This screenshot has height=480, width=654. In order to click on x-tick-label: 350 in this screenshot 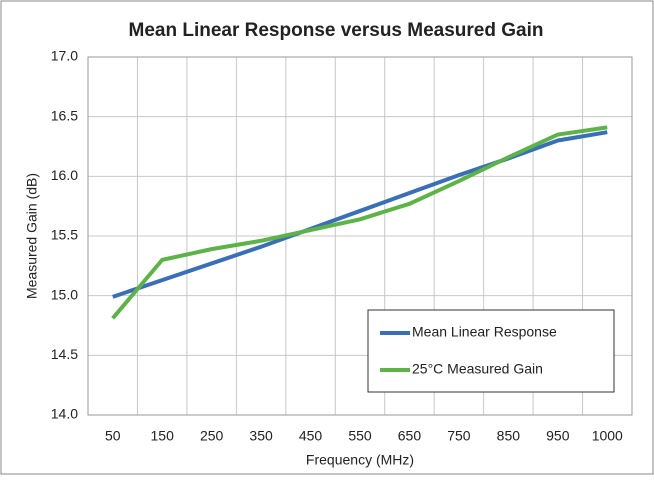, I will do `click(261, 436)`.